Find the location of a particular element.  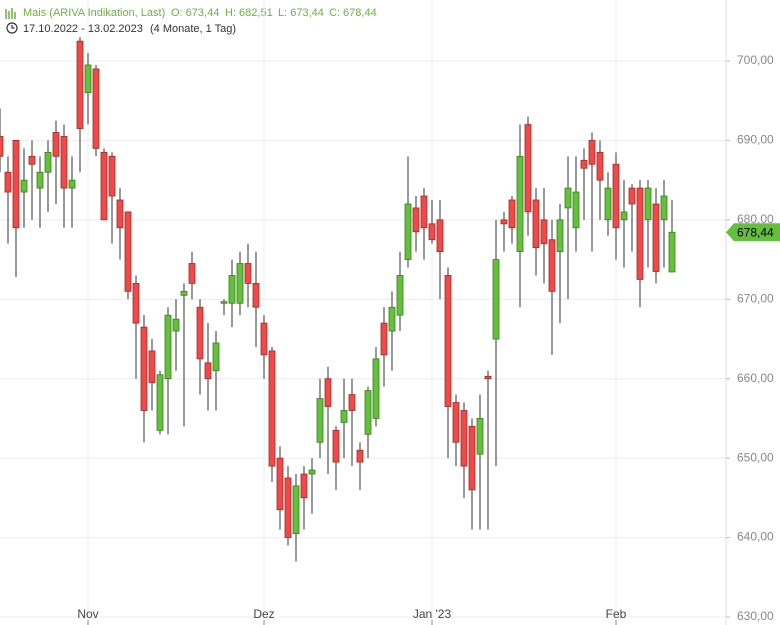

y-tick-label: 660,00 is located at coordinates (755, 378).